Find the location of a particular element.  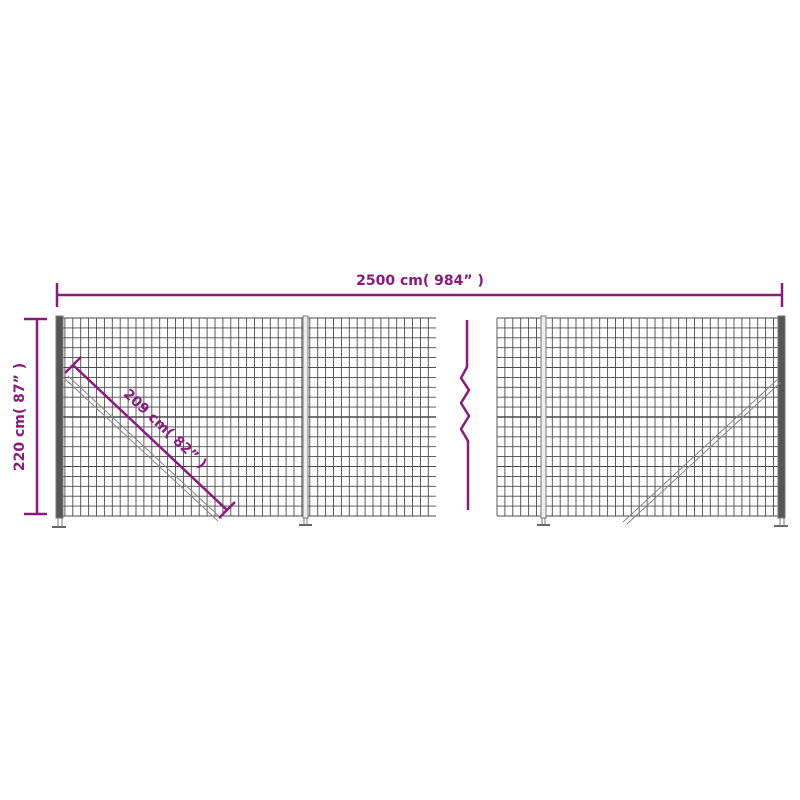

brace-label: 209 cm( 82” ) is located at coordinates (165, 429).